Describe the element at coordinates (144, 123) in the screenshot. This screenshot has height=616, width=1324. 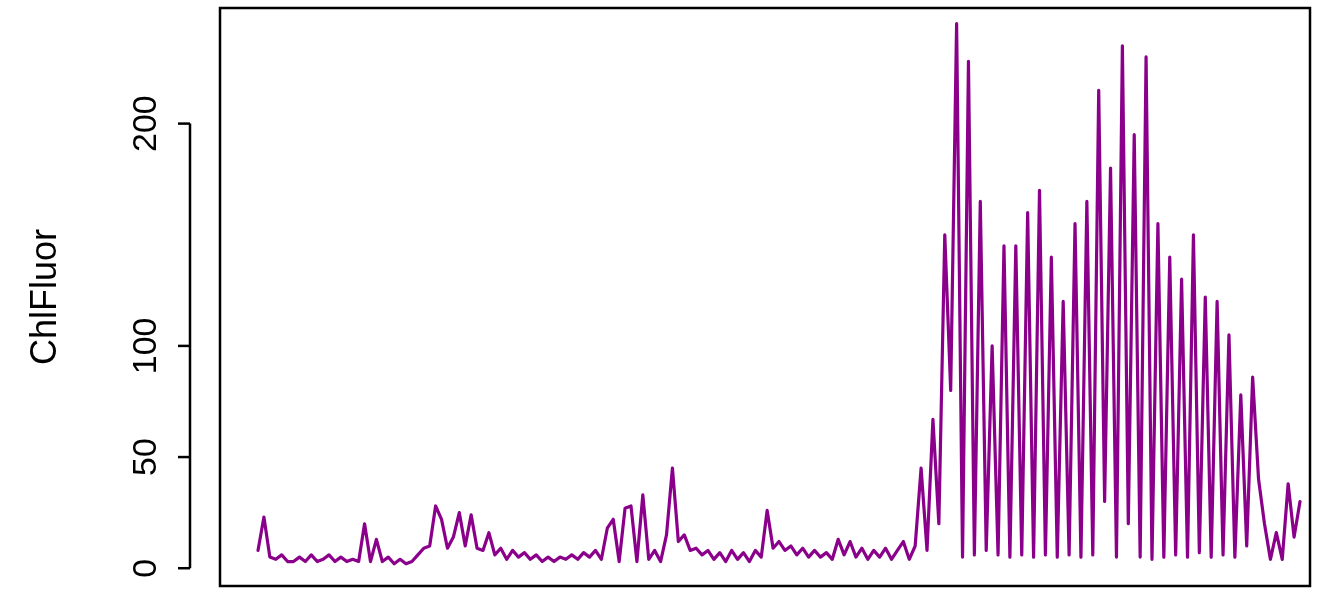
I see `y-tick-label: 200` at that location.